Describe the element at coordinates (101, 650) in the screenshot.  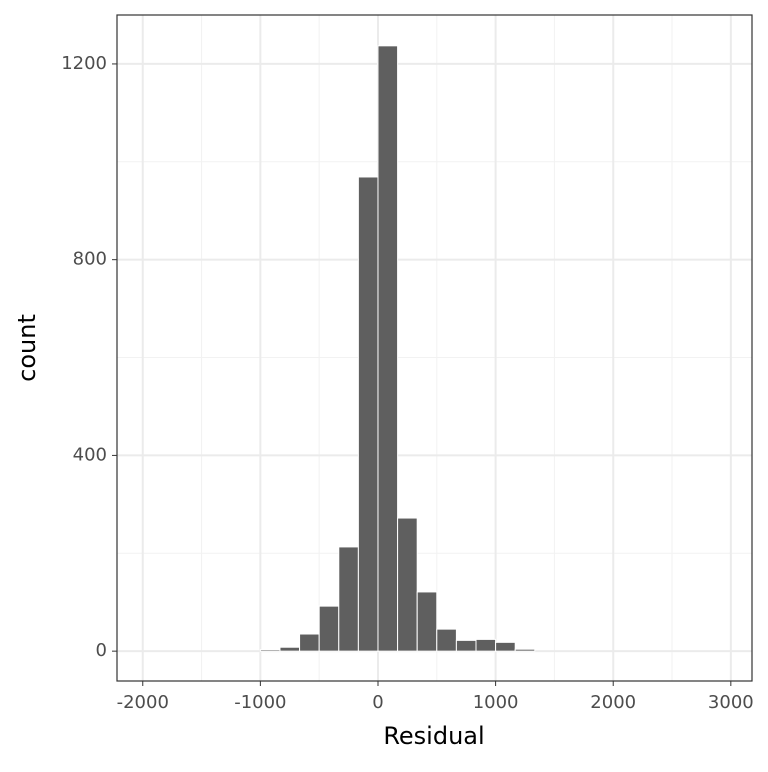
I see `y-tick-label: 0` at that location.